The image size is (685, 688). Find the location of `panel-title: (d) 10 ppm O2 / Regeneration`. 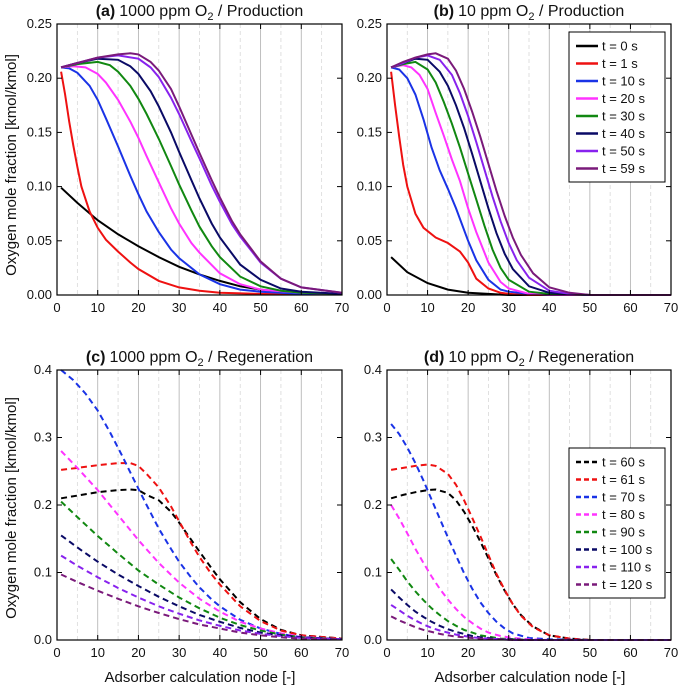

panel-title: (d) 10 ppm O2 / Regeneration is located at coordinates (529, 359).